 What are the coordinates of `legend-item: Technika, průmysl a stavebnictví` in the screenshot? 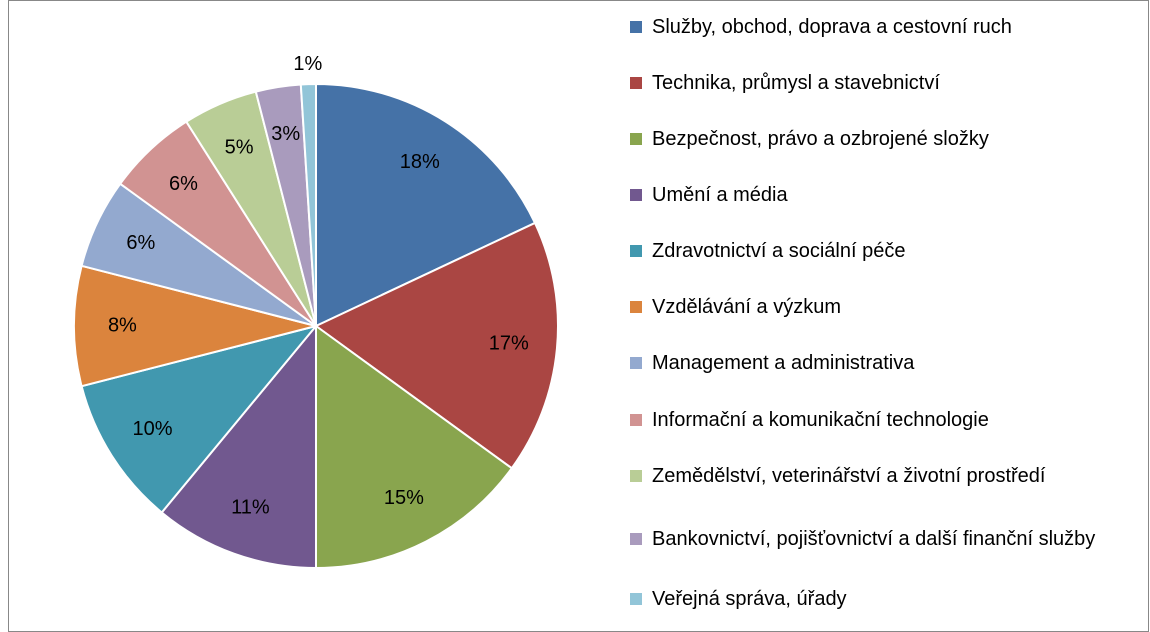 It's located at (870, 83).